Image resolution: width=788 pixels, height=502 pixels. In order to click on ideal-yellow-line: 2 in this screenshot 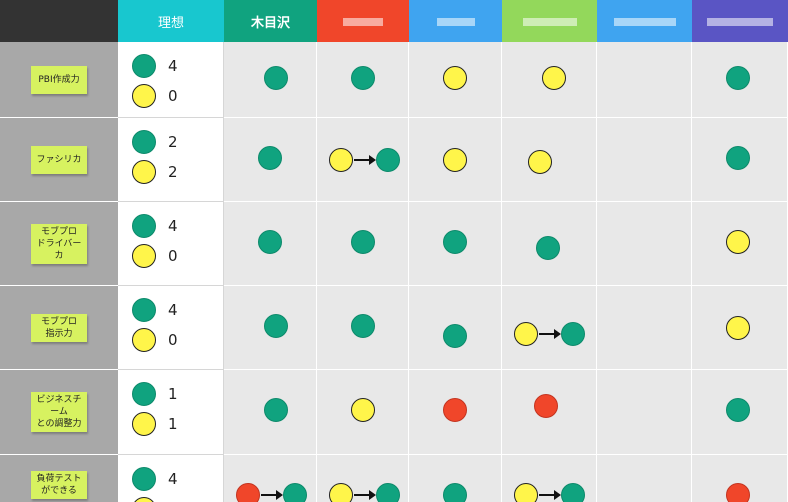, I will do `click(155, 172)`.